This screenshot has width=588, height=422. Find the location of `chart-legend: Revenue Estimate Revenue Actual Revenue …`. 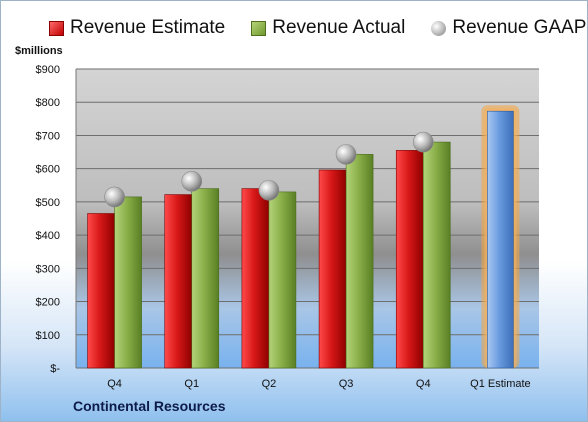

chart-legend: Revenue Estimate Revenue Actual Revenue … is located at coordinates (317, 28).